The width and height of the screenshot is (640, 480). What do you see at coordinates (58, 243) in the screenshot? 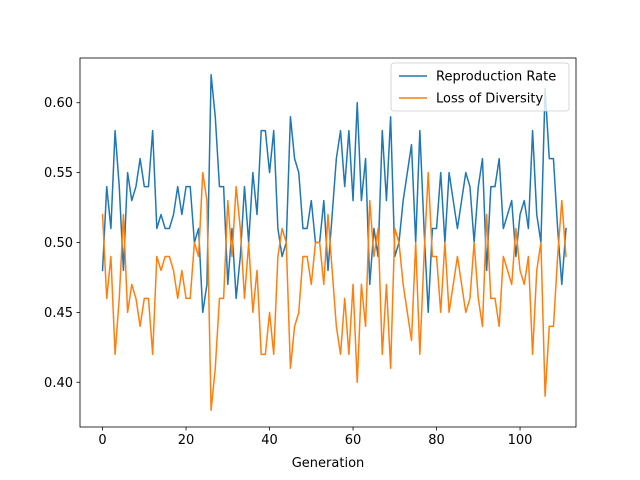
I see `y-tick-label: 0.50` at bounding box center [58, 243].